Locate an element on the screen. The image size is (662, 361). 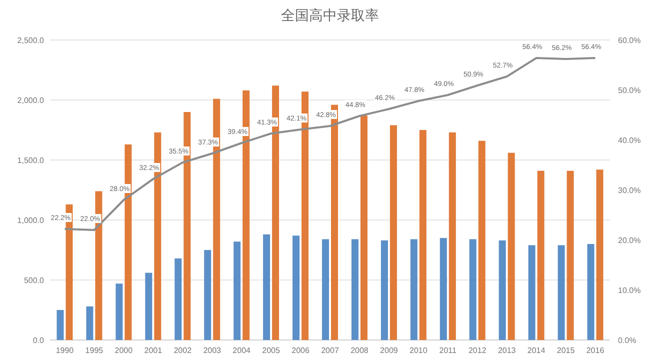
x-tick-label: 2016 is located at coordinates (595, 350).